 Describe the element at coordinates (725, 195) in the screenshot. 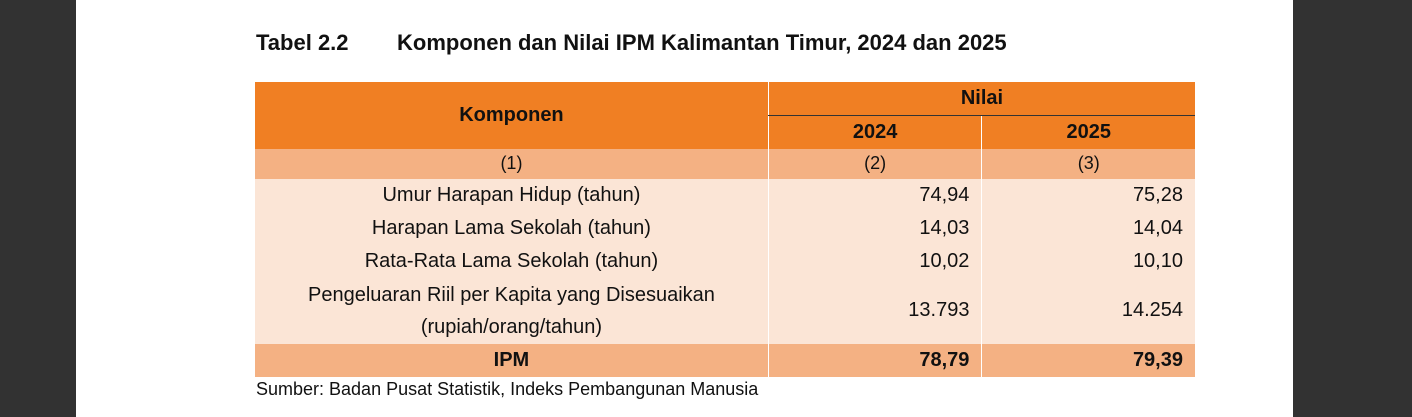

I see `table-row: Umur Harapan Hidup (tahun) 74,94 75,28` at that location.